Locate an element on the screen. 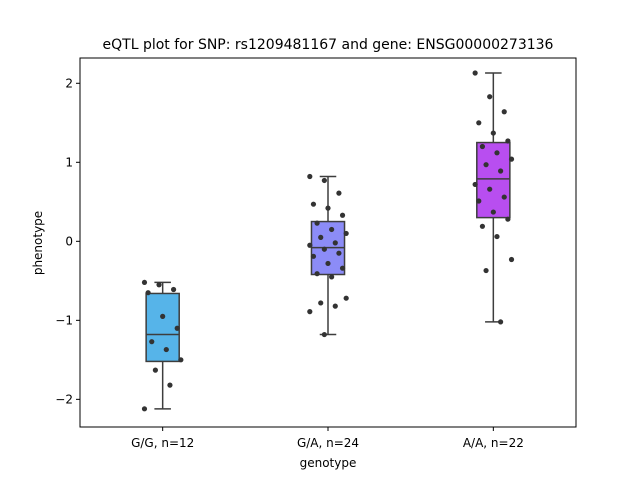 The height and width of the screenshot is (485, 640). y-axis-ticks: −2 −1 0 1 2 is located at coordinates (67, 241).